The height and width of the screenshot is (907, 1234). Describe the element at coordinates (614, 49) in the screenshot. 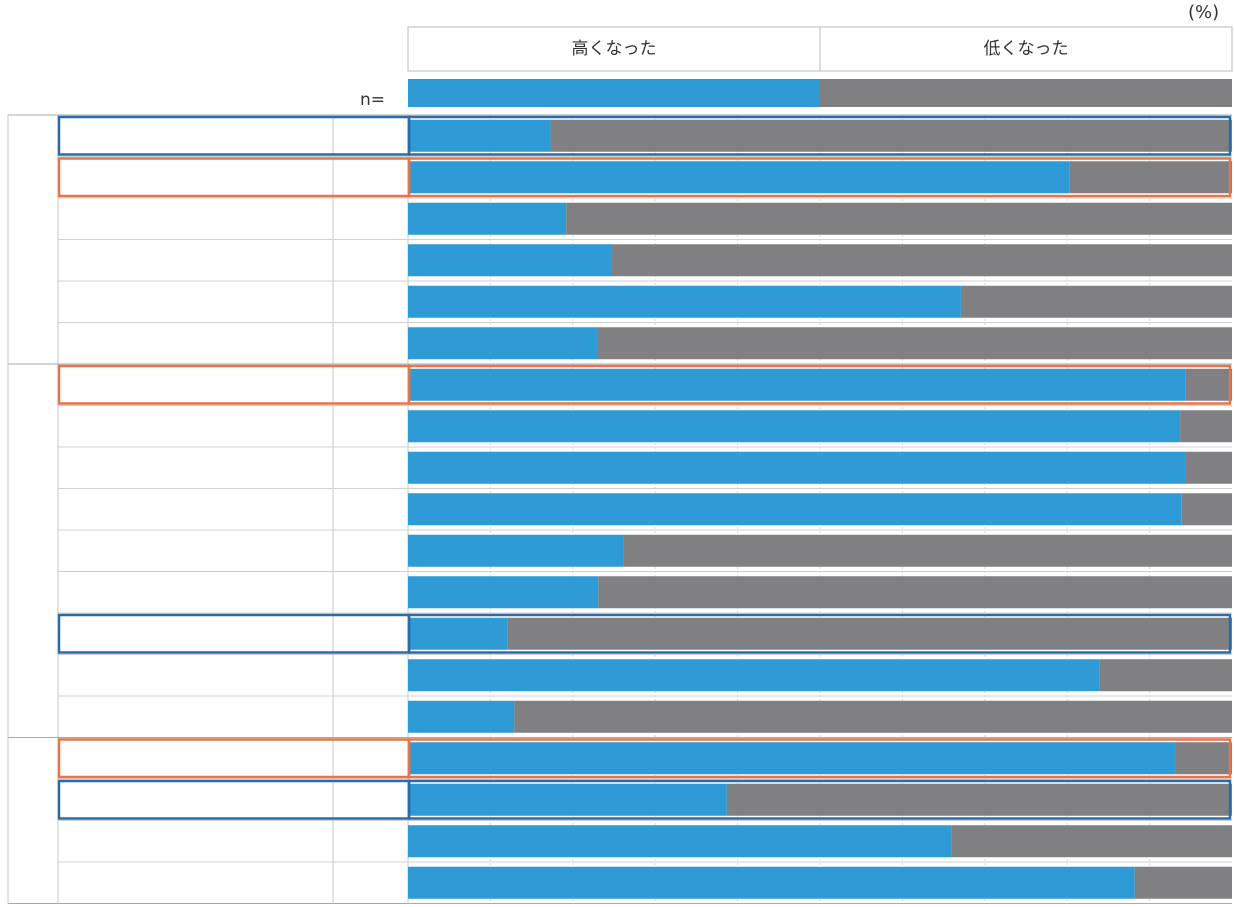

I see `legend-label-higher: 高くなった` at that location.